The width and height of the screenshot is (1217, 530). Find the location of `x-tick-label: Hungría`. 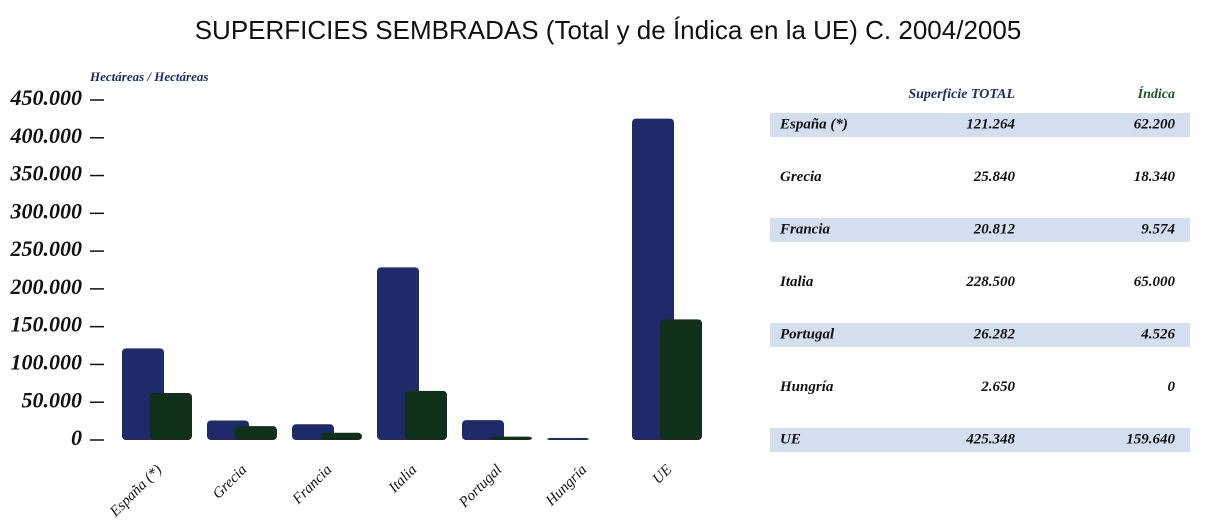

x-tick-label: Hungría is located at coordinates (566, 486).